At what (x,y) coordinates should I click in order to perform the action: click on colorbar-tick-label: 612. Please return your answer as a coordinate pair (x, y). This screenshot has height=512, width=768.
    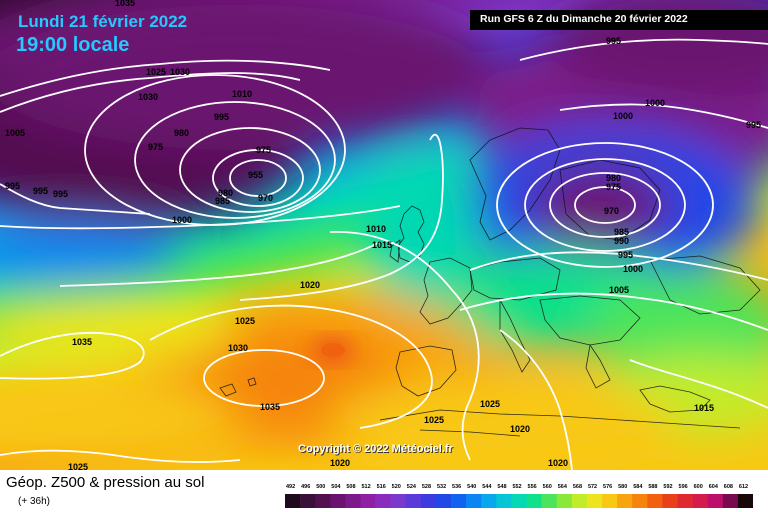
    Looking at the image, I should click on (743, 487).